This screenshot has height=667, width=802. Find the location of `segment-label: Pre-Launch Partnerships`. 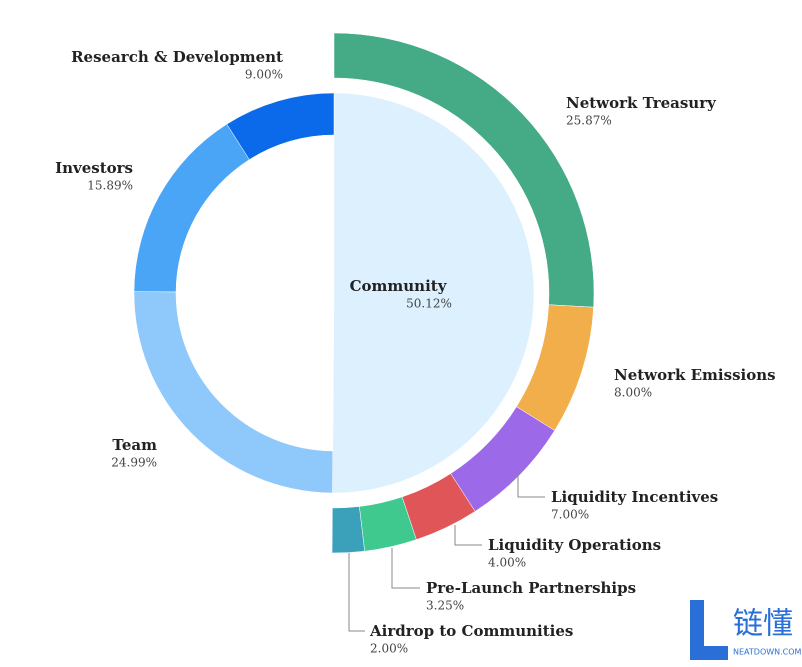

segment-label: Pre-Launch Partnerships is located at coordinates (531, 588).